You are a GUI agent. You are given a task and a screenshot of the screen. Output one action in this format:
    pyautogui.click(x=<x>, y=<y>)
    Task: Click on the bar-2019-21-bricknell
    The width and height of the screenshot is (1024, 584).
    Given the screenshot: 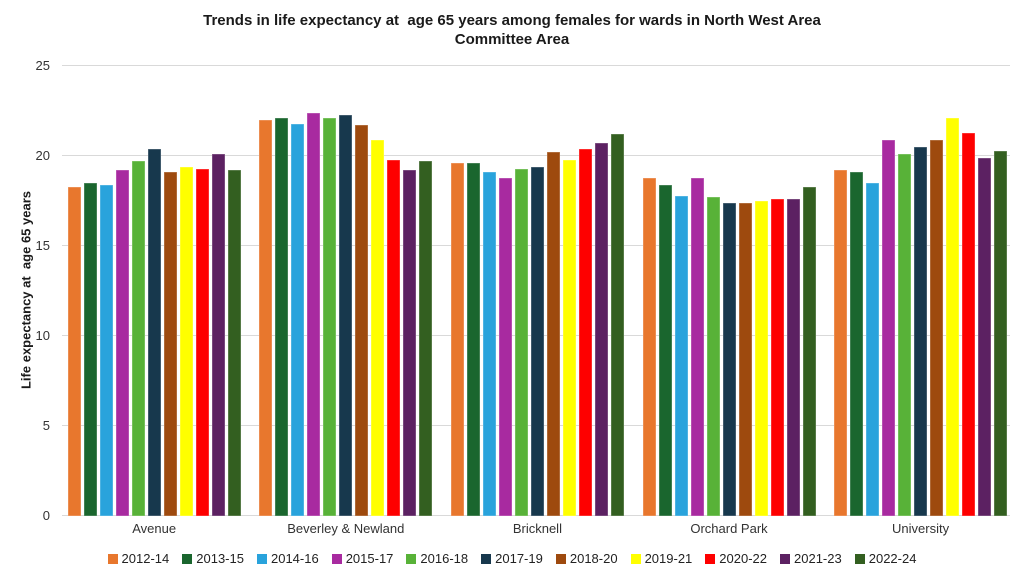 What is the action you would take?
    pyautogui.click(x=569, y=337)
    